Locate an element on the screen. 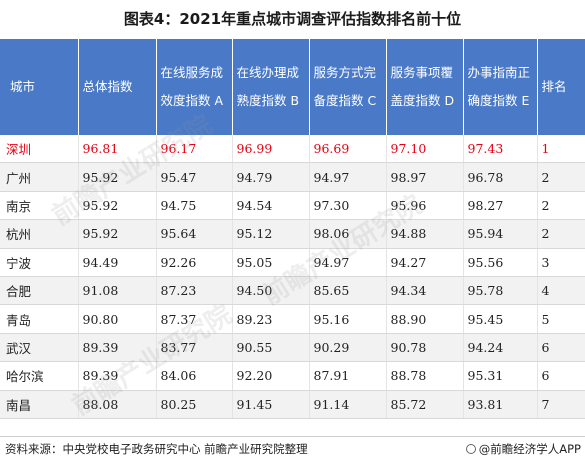 The width and height of the screenshot is (585, 466). cell-index-a: 95.47 is located at coordinates (194, 177).